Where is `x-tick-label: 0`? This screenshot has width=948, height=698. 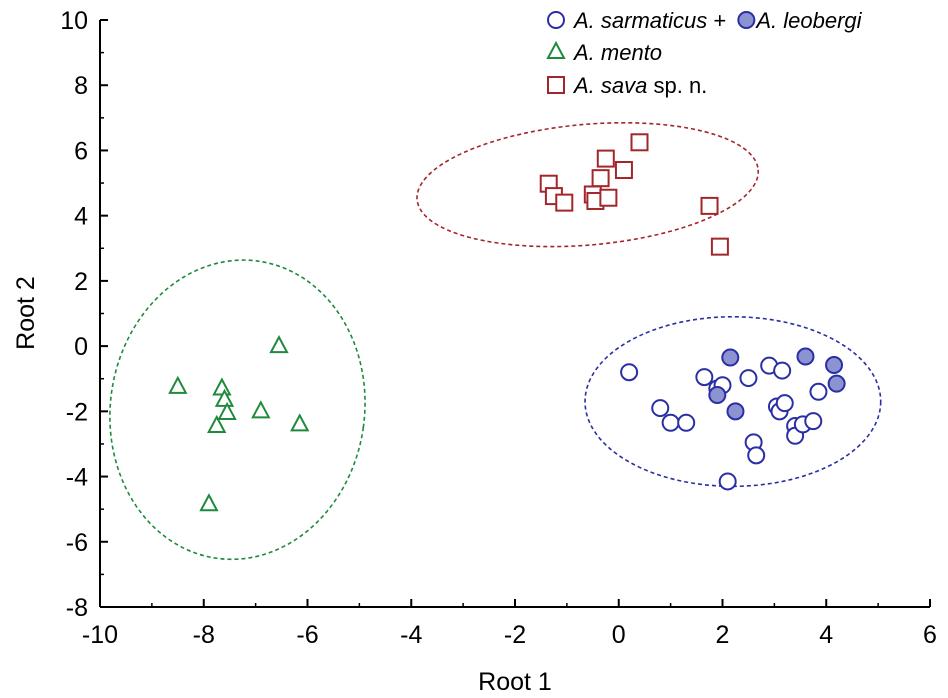
x-tick-label: 0 is located at coordinates (619, 635).